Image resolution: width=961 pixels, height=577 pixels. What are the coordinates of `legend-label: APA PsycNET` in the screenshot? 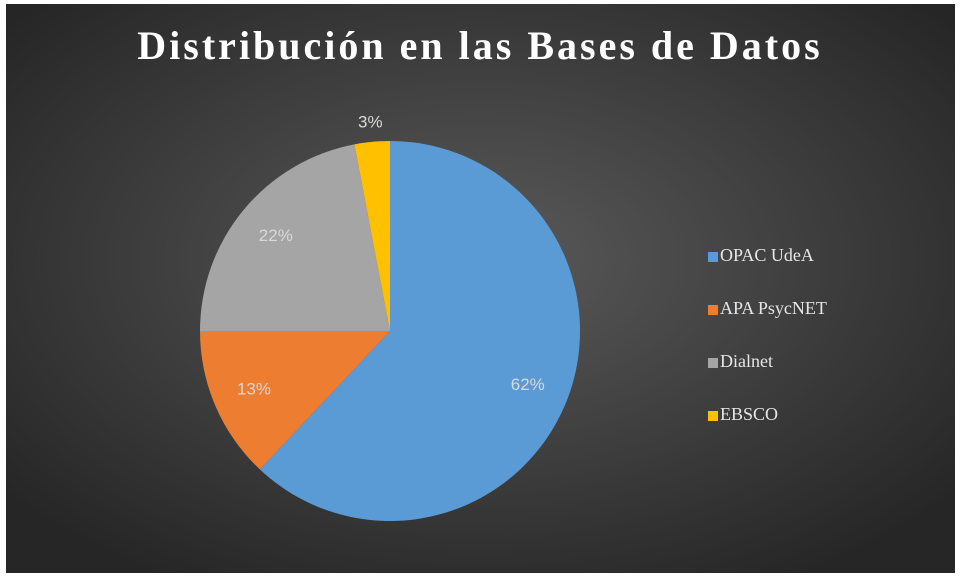 It's located at (773, 308).